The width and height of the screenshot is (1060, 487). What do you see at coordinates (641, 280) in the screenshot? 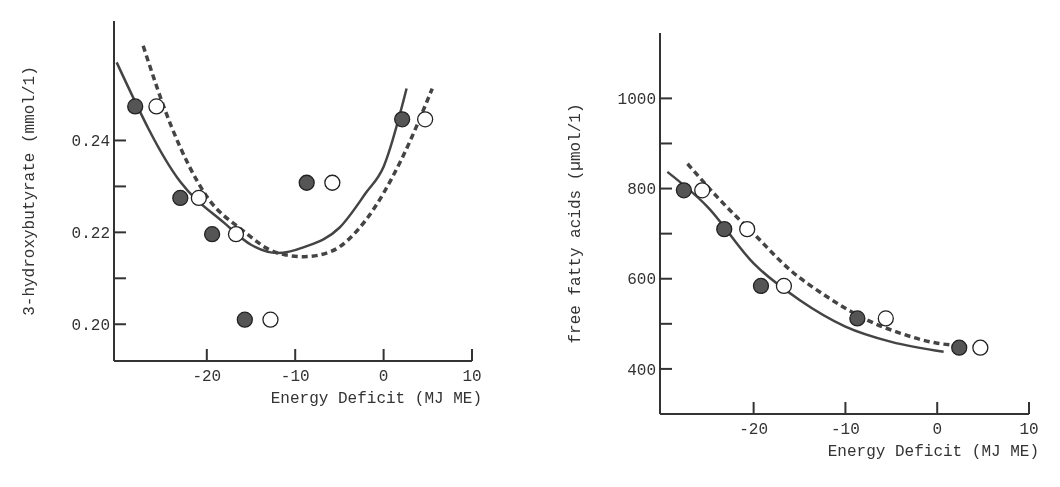
I see `y-tick-label: 600` at bounding box center [641, 280].